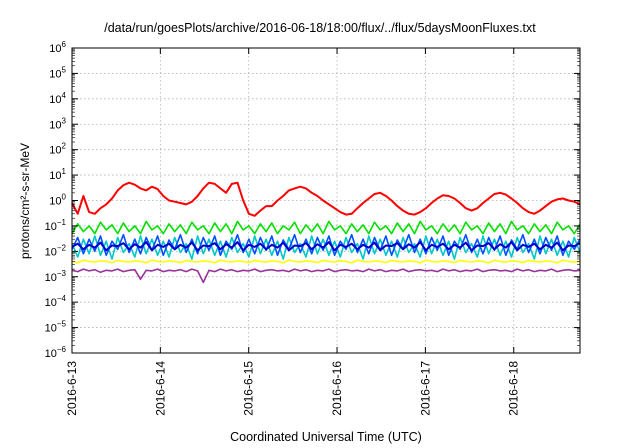 The height and width of the screenshot is (448, 640). Describe the element at coordinates (72, 388) in the screenshot. I see `x-tick-label: 2016-6-13` at that location.